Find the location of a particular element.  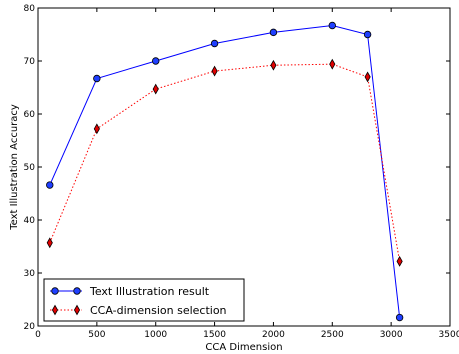

y-tick-label: 70 is located at coordinates (30, 62).